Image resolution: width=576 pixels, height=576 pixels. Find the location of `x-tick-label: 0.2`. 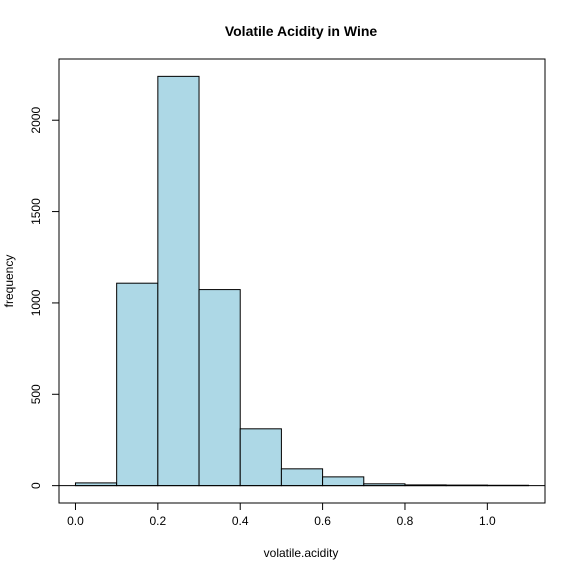

x-tick-label: 0.2 is located at coordinates (158, 521).